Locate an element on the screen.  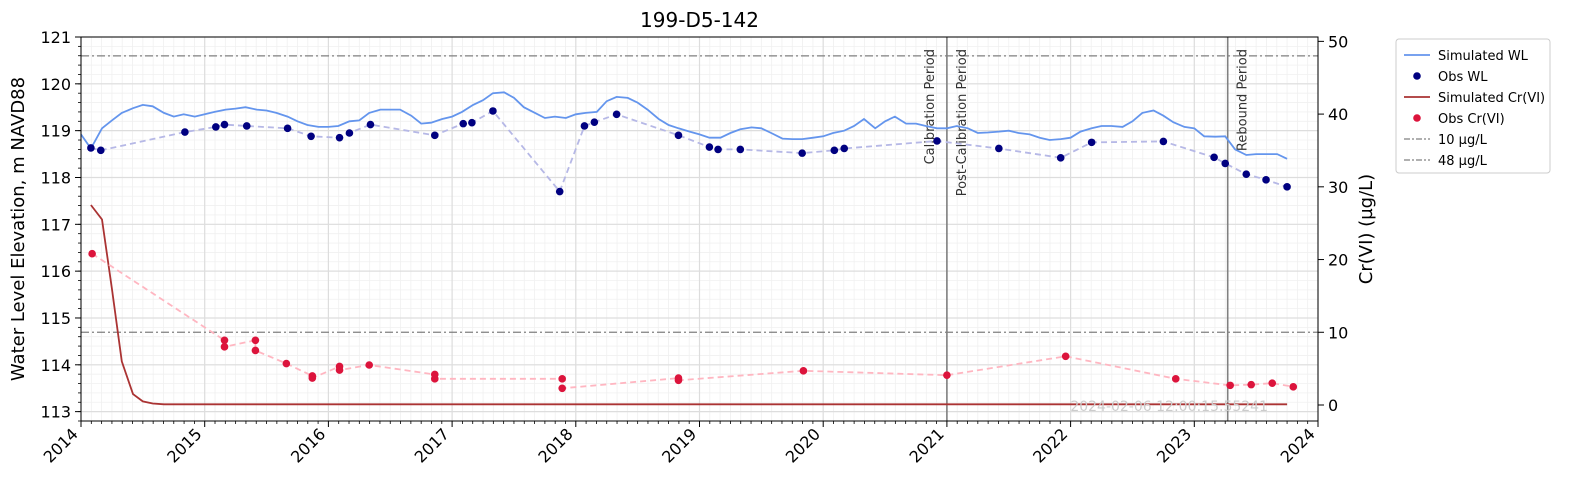
x-tick-label: 2023 is located at coordinates (1174, 445).